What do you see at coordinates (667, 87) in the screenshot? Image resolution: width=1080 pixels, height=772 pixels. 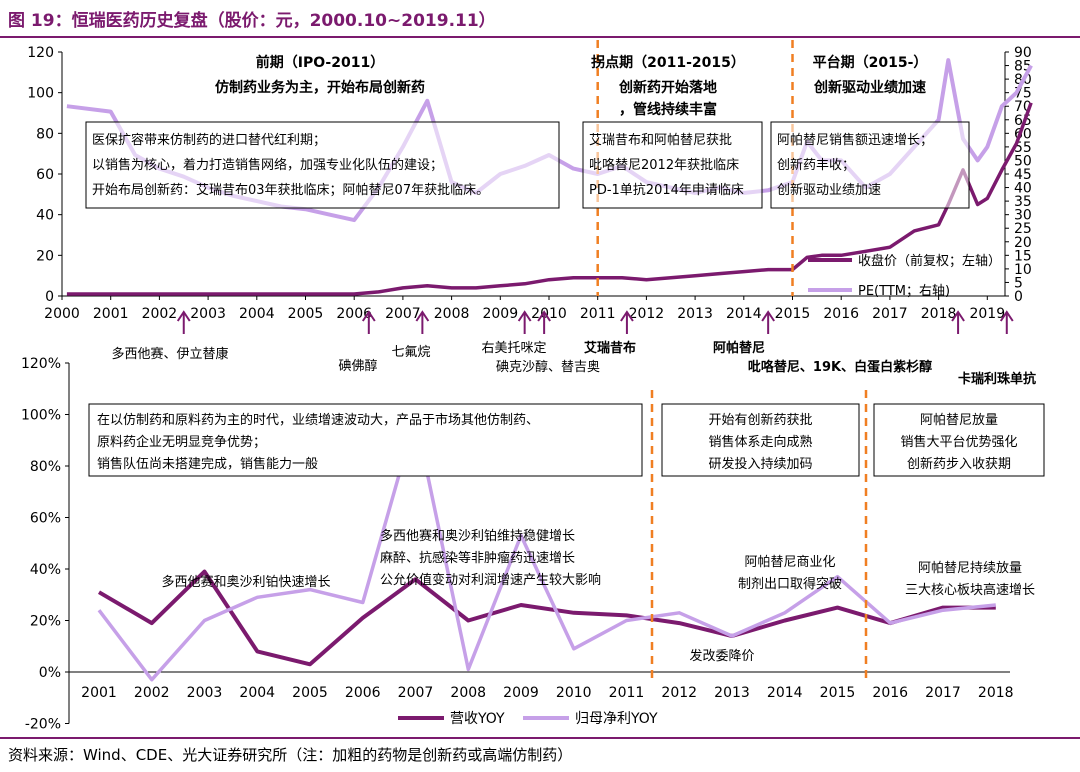 I see `period-subtitle: 创新药开始落地` at bounding box center [667, 87].